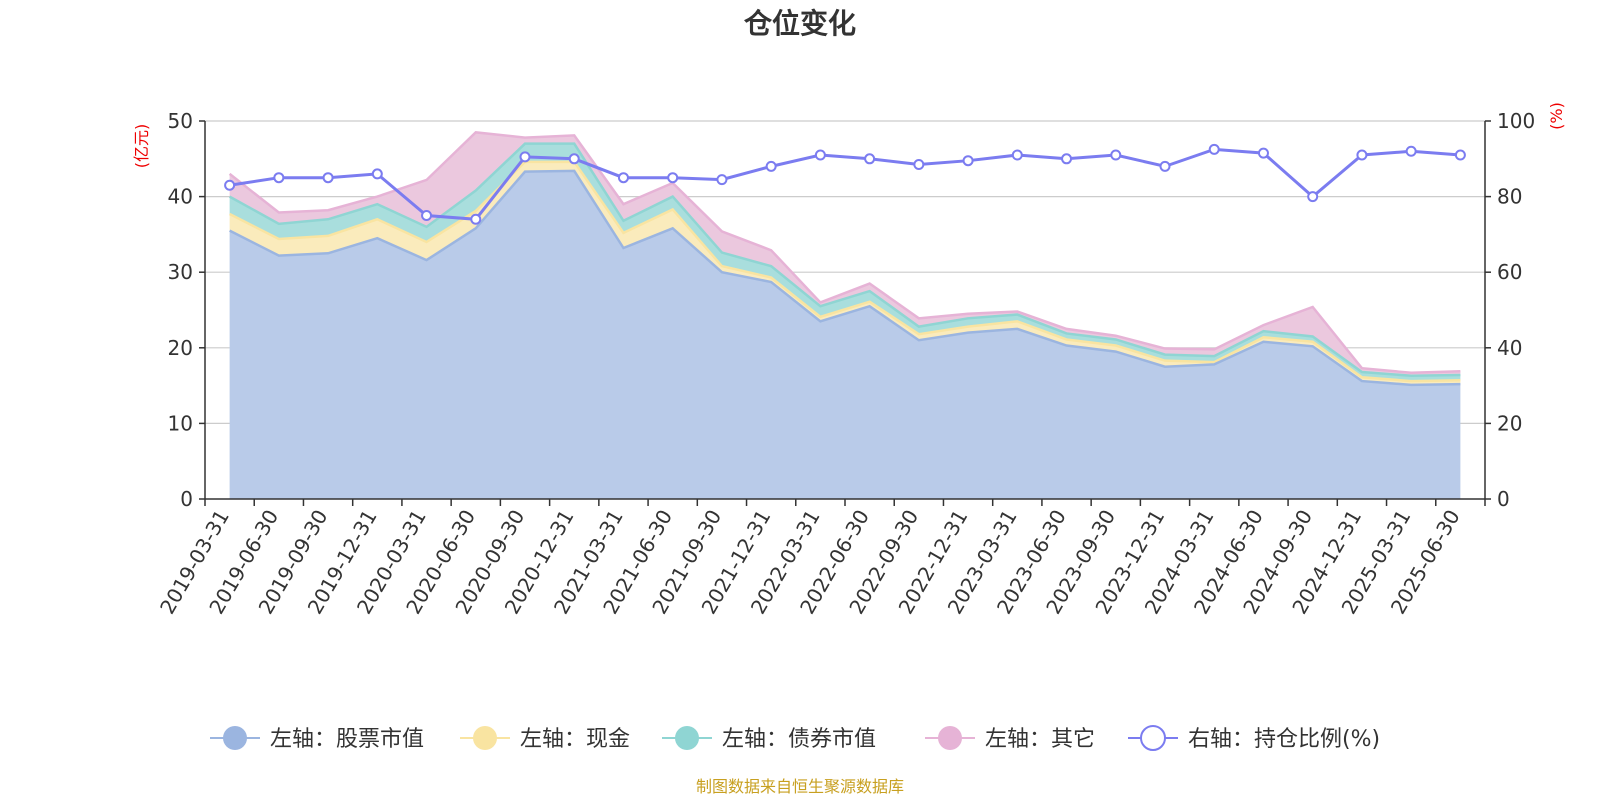 The image size is (1600, 800). Describe the element at coordinates (800, 786) in the screenshot. I see `source-note: 制图数据来自恒生聚源数据库` at that location.